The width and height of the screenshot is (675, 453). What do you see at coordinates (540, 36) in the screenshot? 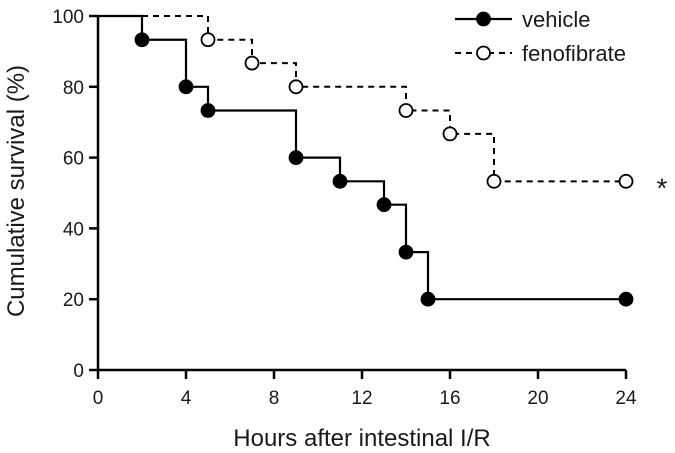
I see `legend: vehicle fenofibrate` at bounding box center [540, 36].